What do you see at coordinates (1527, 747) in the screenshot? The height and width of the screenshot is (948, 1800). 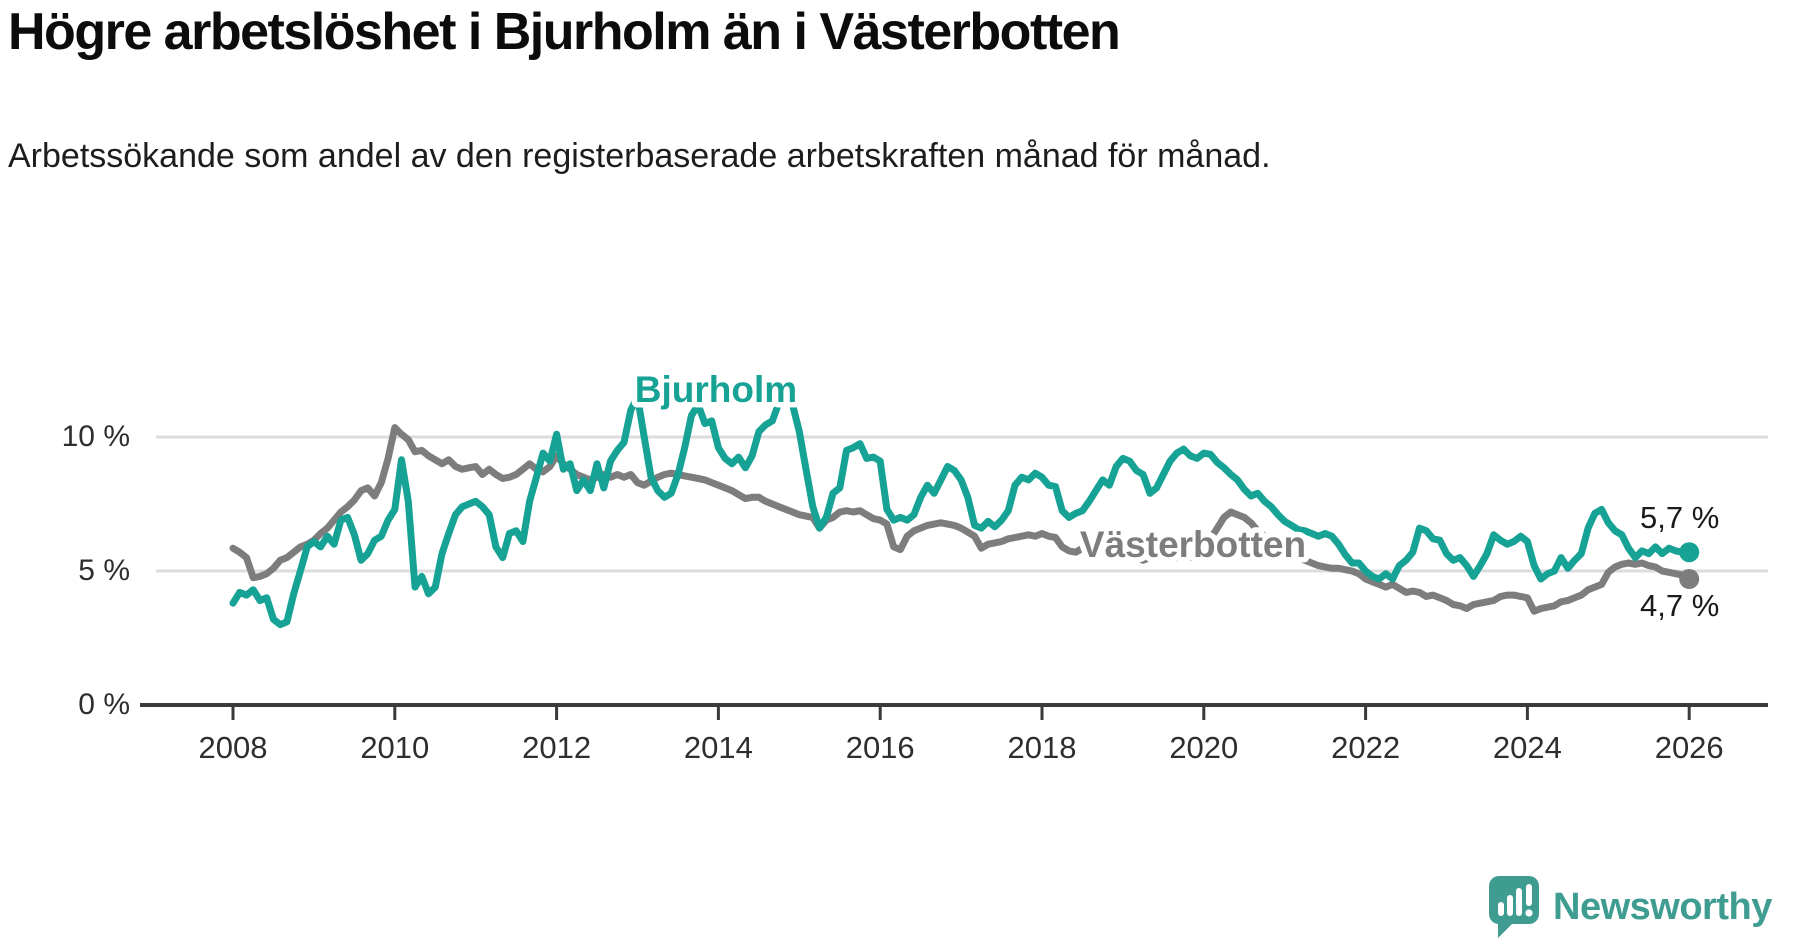 I see `x-tick-label: 2024` at bounding box center [1527, 747].